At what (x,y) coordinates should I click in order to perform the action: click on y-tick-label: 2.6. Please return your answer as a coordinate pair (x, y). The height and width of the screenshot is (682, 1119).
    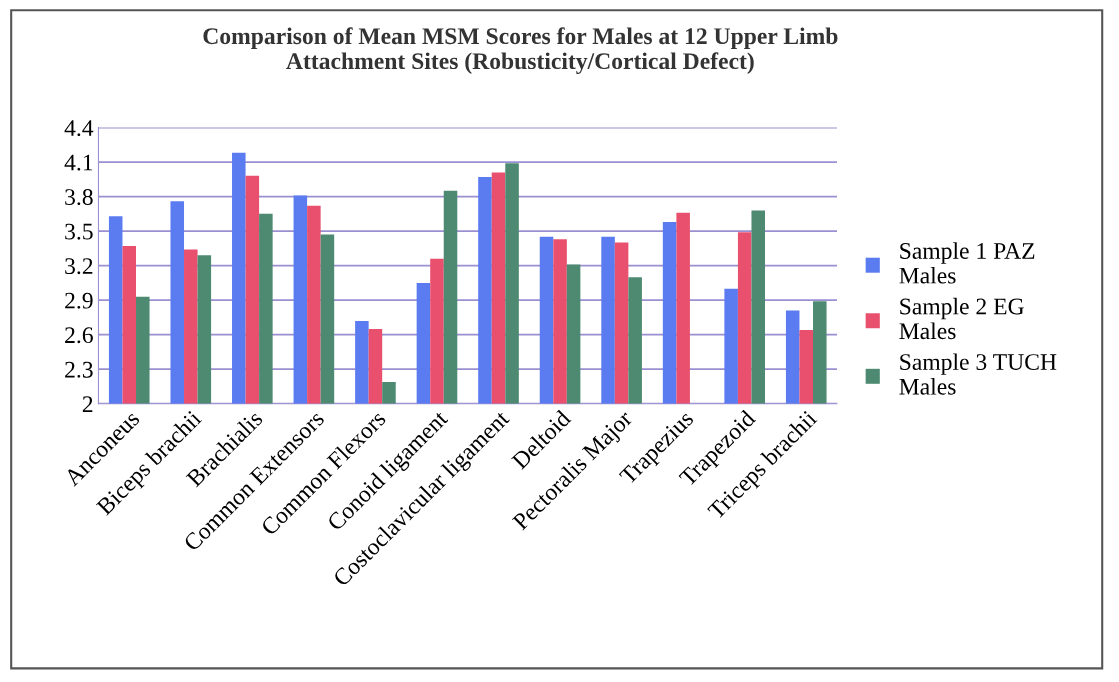
    Looking at the image, I should click on (79, 335).